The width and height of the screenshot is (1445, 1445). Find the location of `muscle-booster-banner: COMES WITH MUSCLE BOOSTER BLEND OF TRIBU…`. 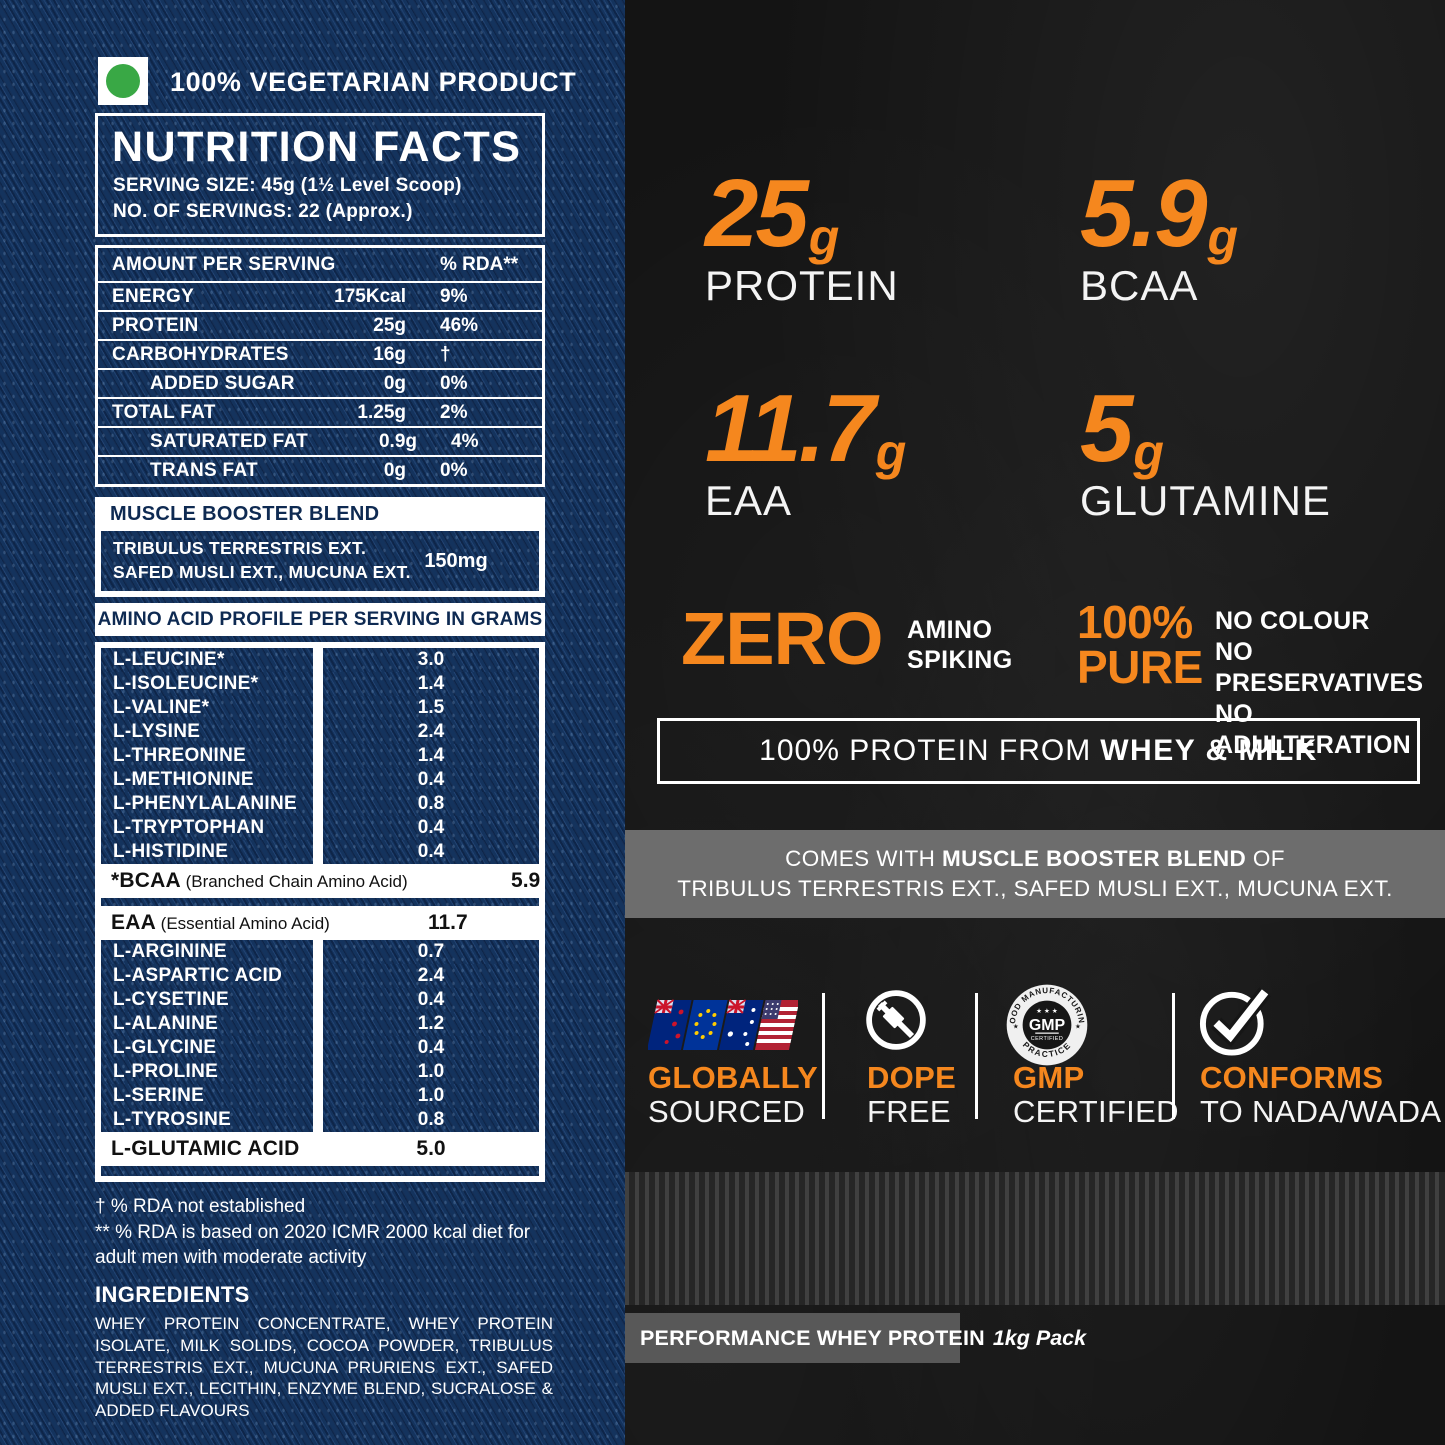

muscle-booster-banner: COMES WITH MUSCLE BOOSTER BLEND OF TRIBU… is located at coordinates (1035, 874).